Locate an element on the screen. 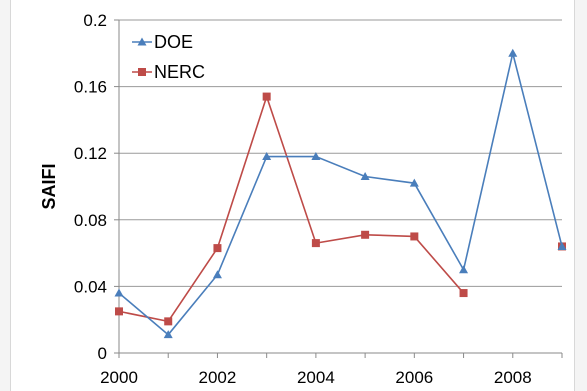 This screenshot has height=391, width=587. legend-item-nerc: NERC is located at coordinates (168, 72).